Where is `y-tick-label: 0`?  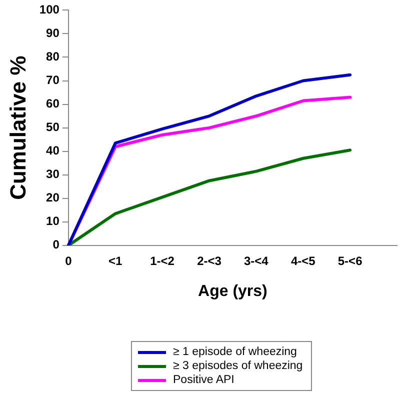 y-tick-label: 0 is located at coordinates (56, 245).